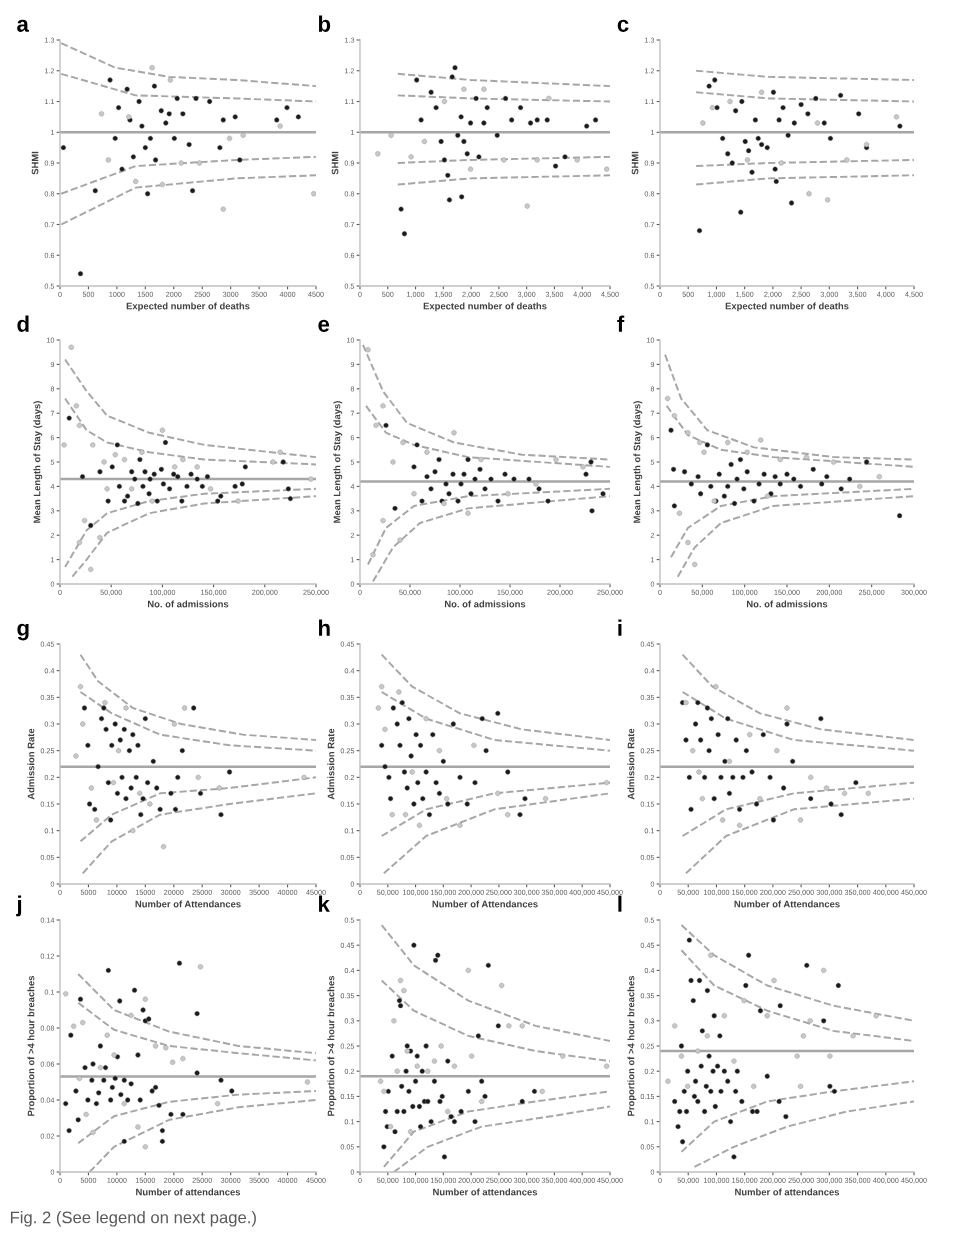 Image resolution: width=958 pixels, height=1234 pixels. What do you see at coordinates (620, 627) in the screenshot?
I see `chart-title: i` at bounding box center [620, 627].